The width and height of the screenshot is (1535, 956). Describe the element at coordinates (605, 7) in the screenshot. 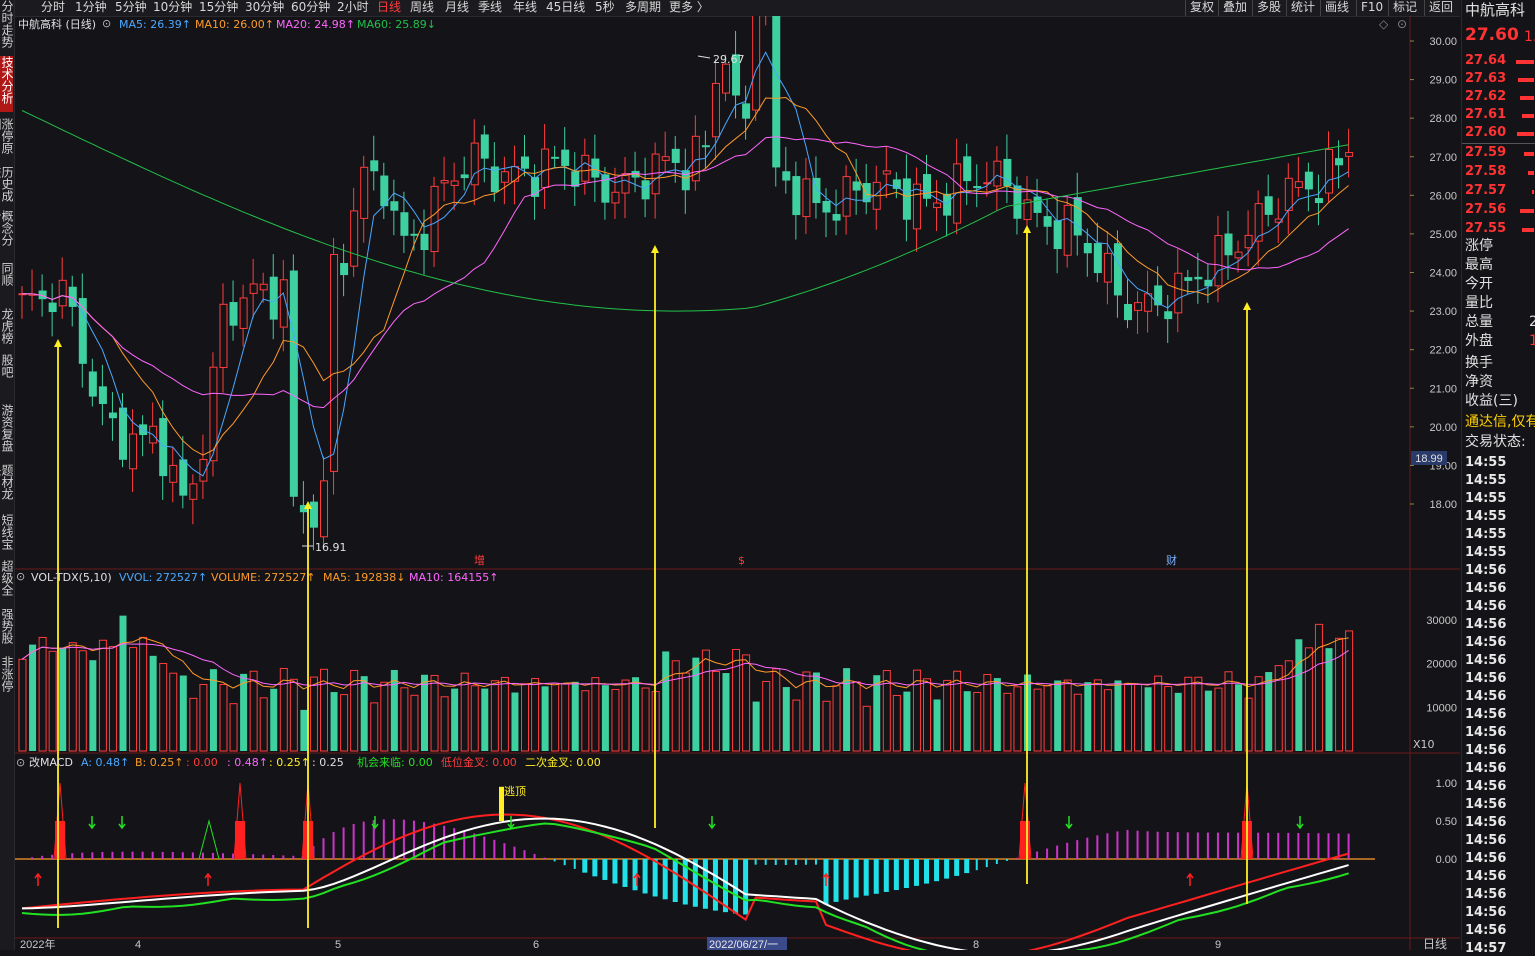

I see `period-tab-14: 5秒` at that location.